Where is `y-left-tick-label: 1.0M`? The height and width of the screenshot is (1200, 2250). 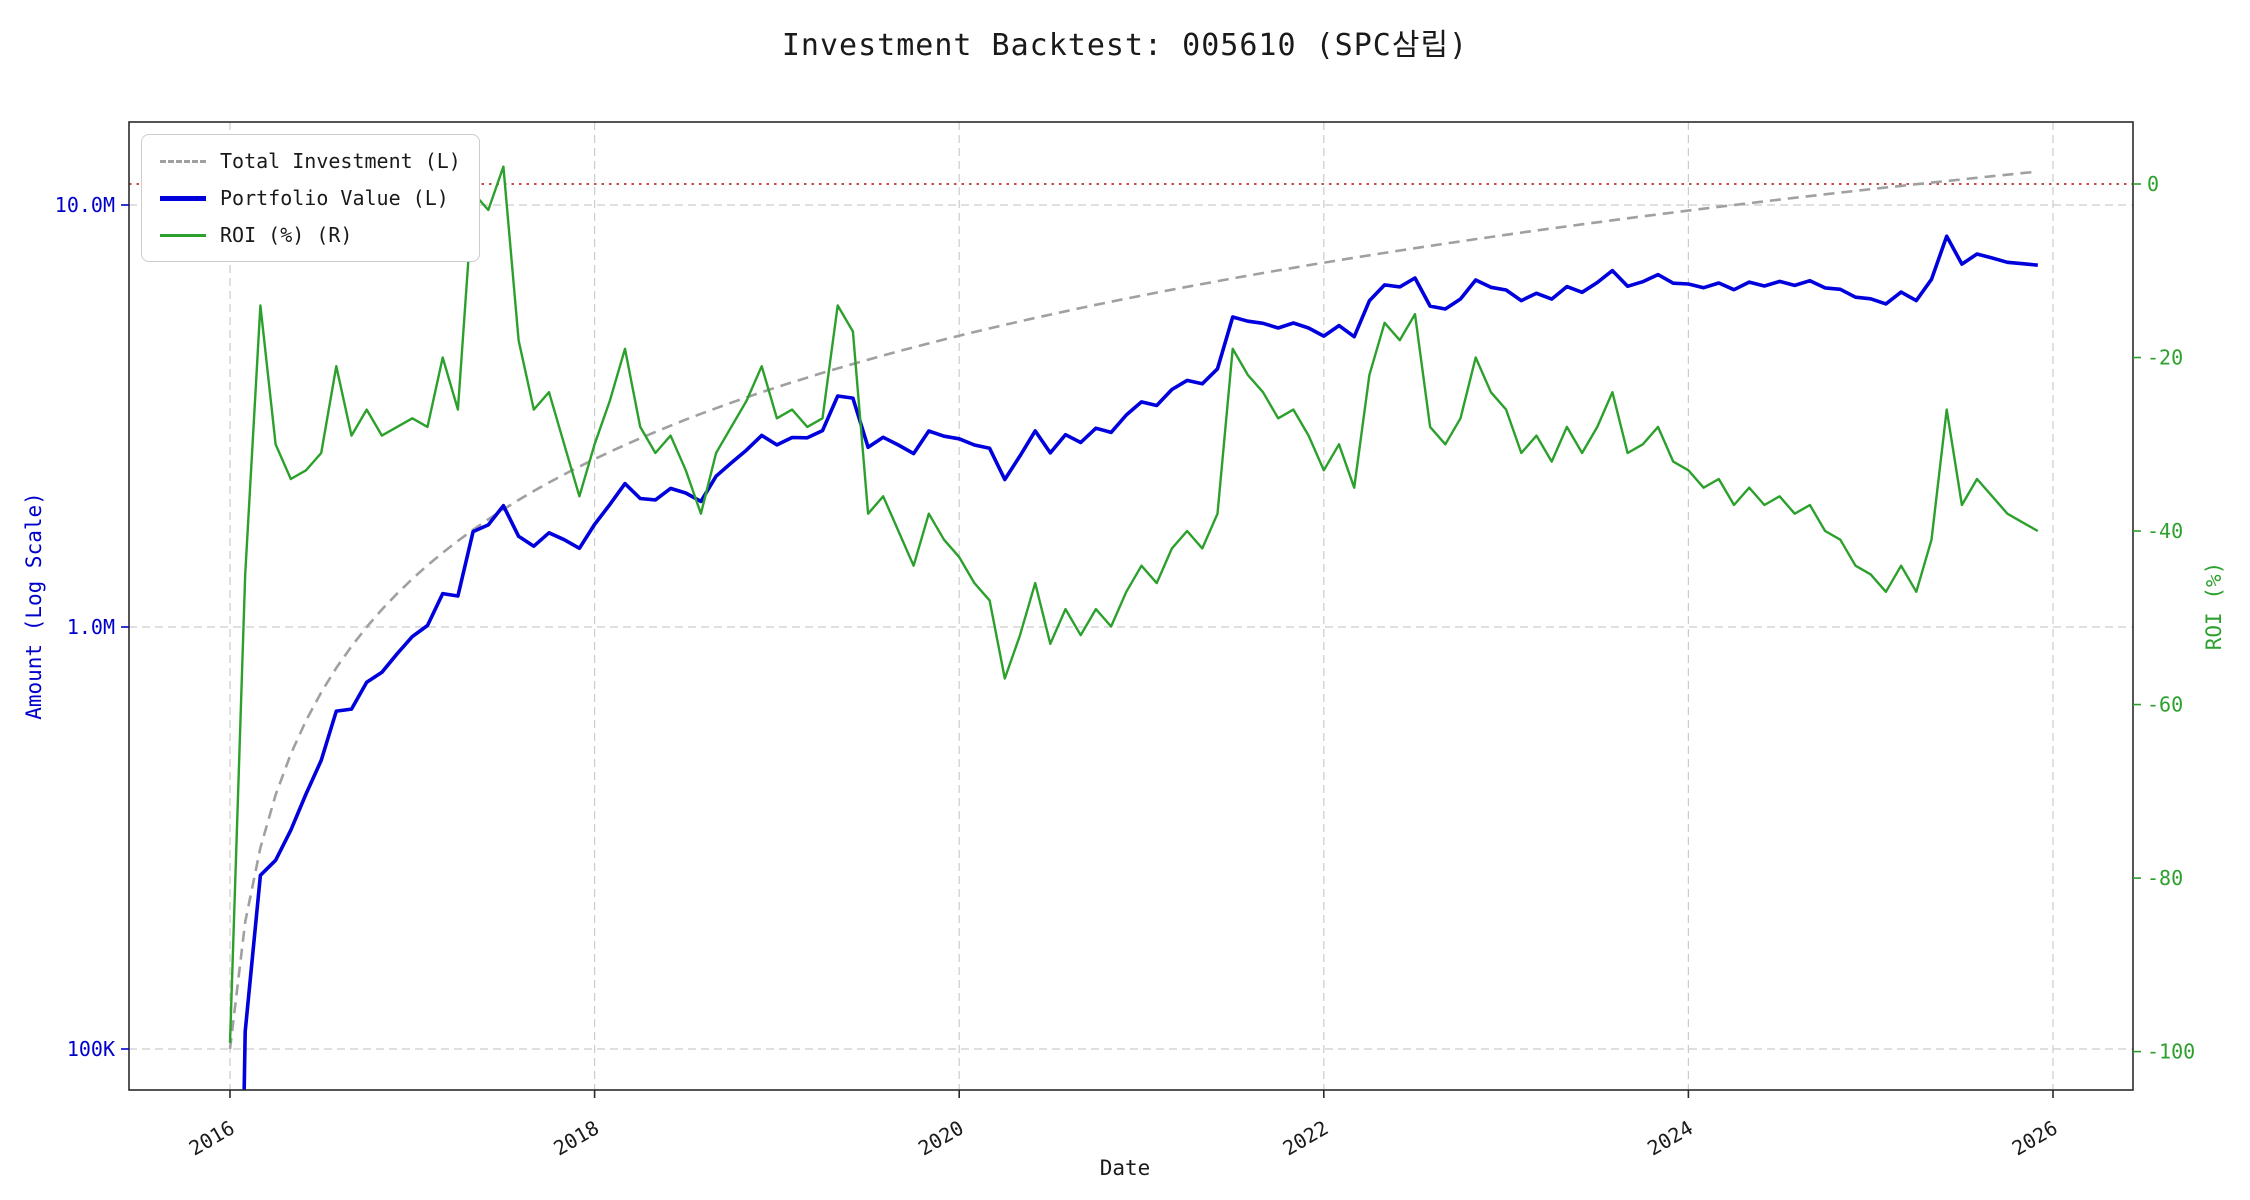
y-left-tick-label: 1.0M is located at coordinates (91, 627).